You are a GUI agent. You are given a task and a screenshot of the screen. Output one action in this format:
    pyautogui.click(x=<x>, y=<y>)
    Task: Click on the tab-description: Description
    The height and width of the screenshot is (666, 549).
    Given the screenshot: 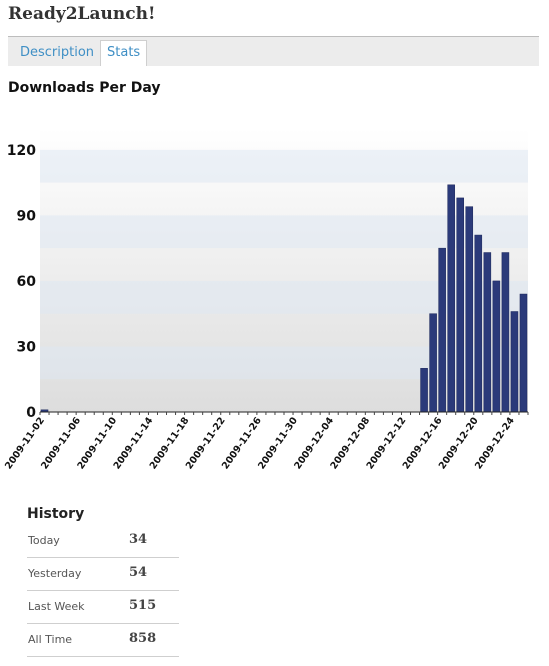 What is the action you would take?
    pyautogui.click(x=57, y=52)
    